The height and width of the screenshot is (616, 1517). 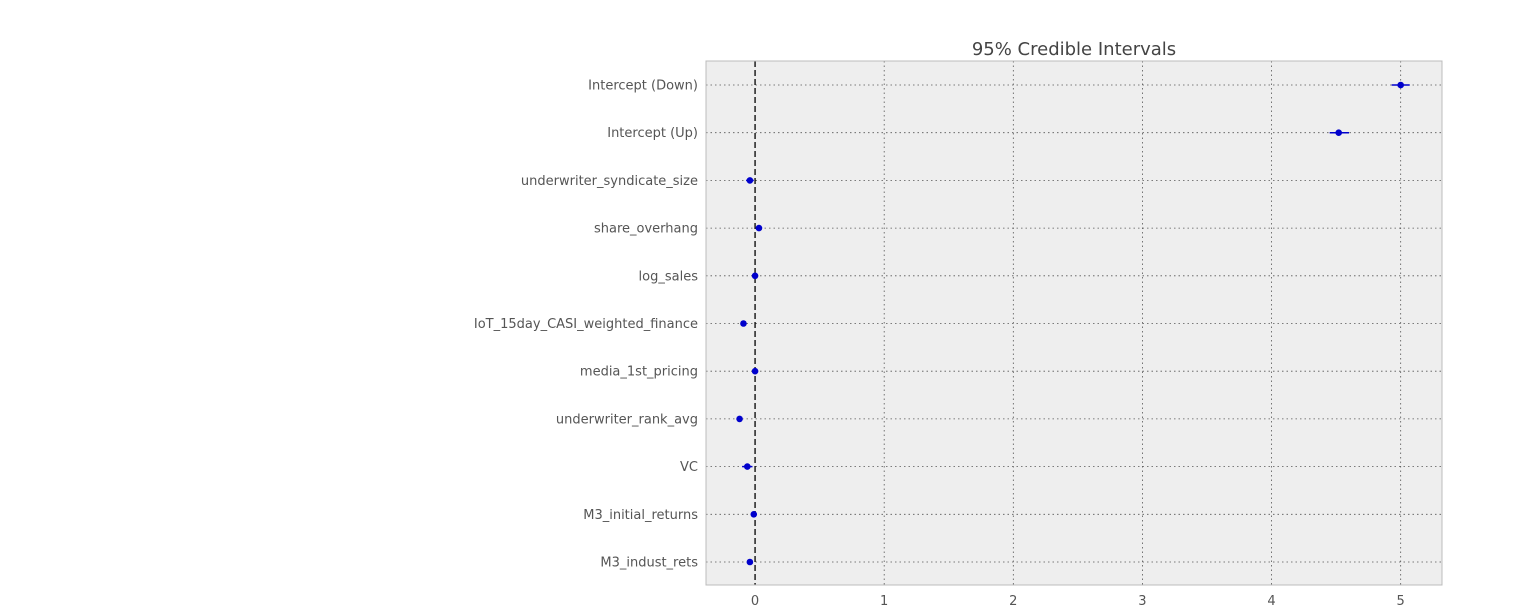 What do you see at coordinates (1142, 601) in the screenshot?
I see `x-tick-label: 3` at bounding box center [1142, 601].